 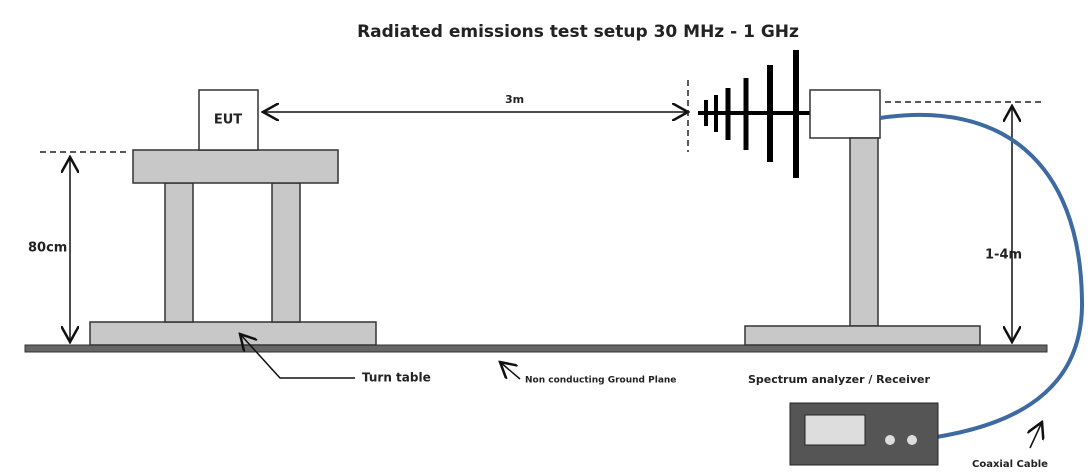 I want to click on turn-table, so click(x=233, y=333).